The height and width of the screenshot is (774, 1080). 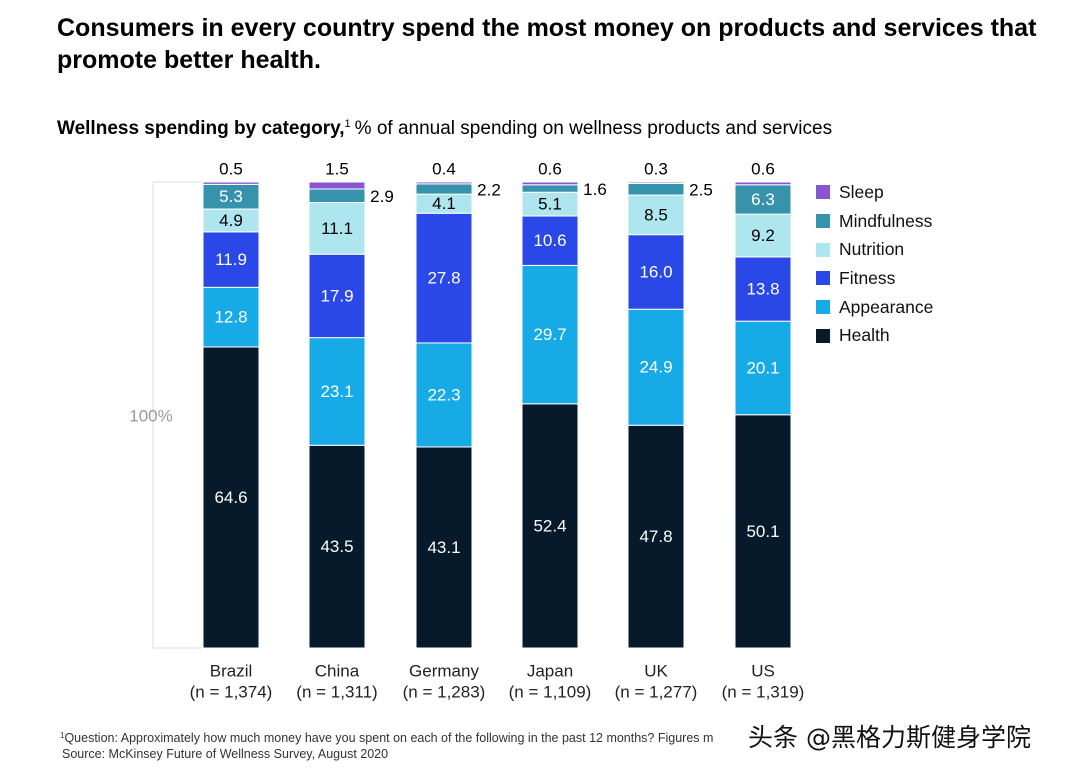 What do you see at coordinates (889, 737) in the screenshot?
I see `watermark-text: 头条 @黑格力斯健身学院` at bounding box center [889, 737].